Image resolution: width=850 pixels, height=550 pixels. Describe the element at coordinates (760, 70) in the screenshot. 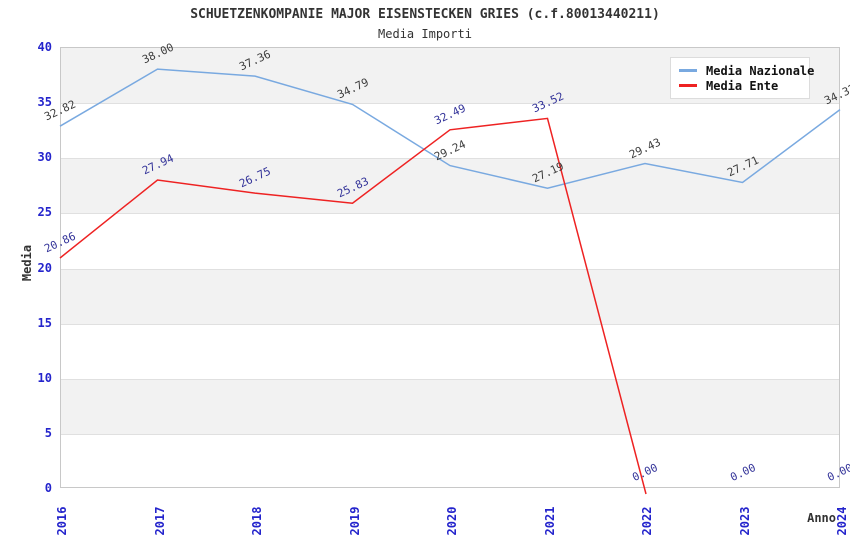

I see `legend-label: Media Nazionale` at that location.